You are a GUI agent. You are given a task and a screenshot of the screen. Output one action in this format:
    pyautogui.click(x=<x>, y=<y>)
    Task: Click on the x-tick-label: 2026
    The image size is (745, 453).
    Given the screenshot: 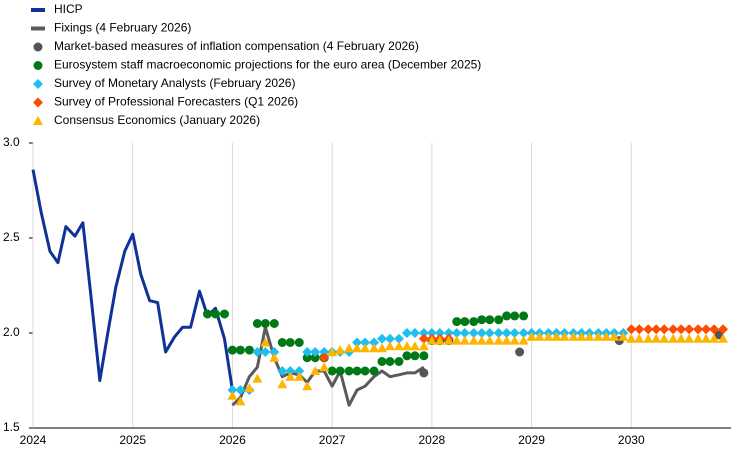 What is the action you would take?
    pyautogui.click(x=232, y=440)
    